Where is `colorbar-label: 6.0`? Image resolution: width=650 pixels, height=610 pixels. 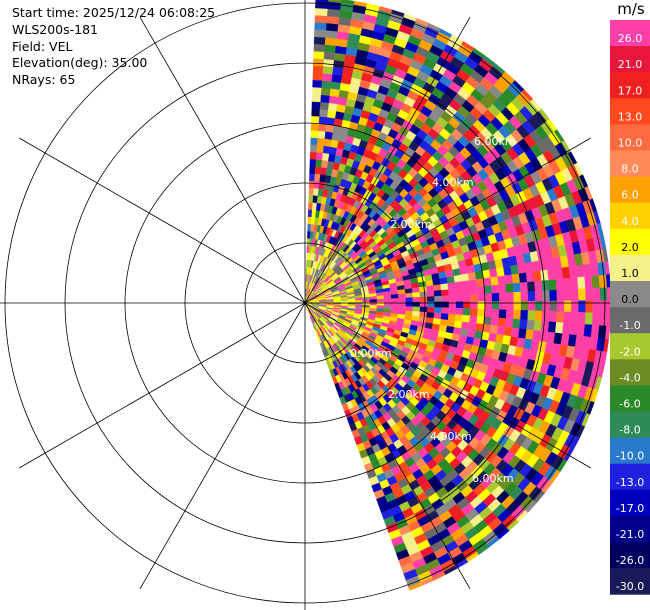 colorbar-label: 6.0 is located at coordinates (630, 195).